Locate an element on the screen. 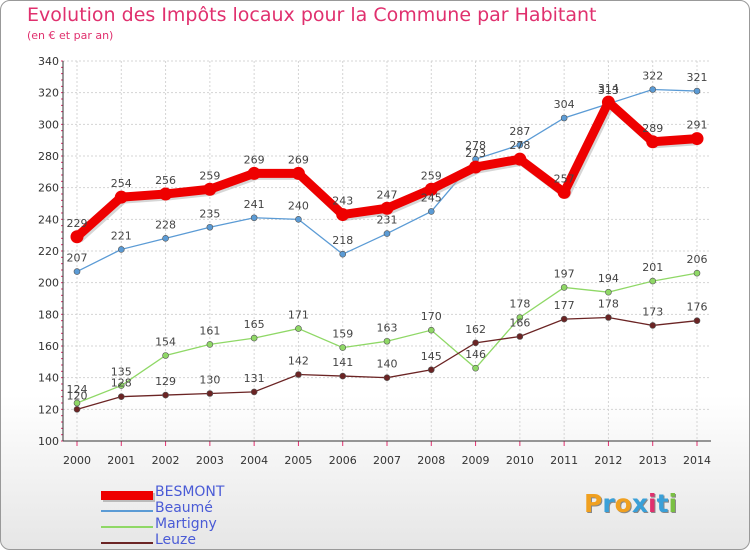  x-tick-label: 2013 is located at coordinates (653, 460).